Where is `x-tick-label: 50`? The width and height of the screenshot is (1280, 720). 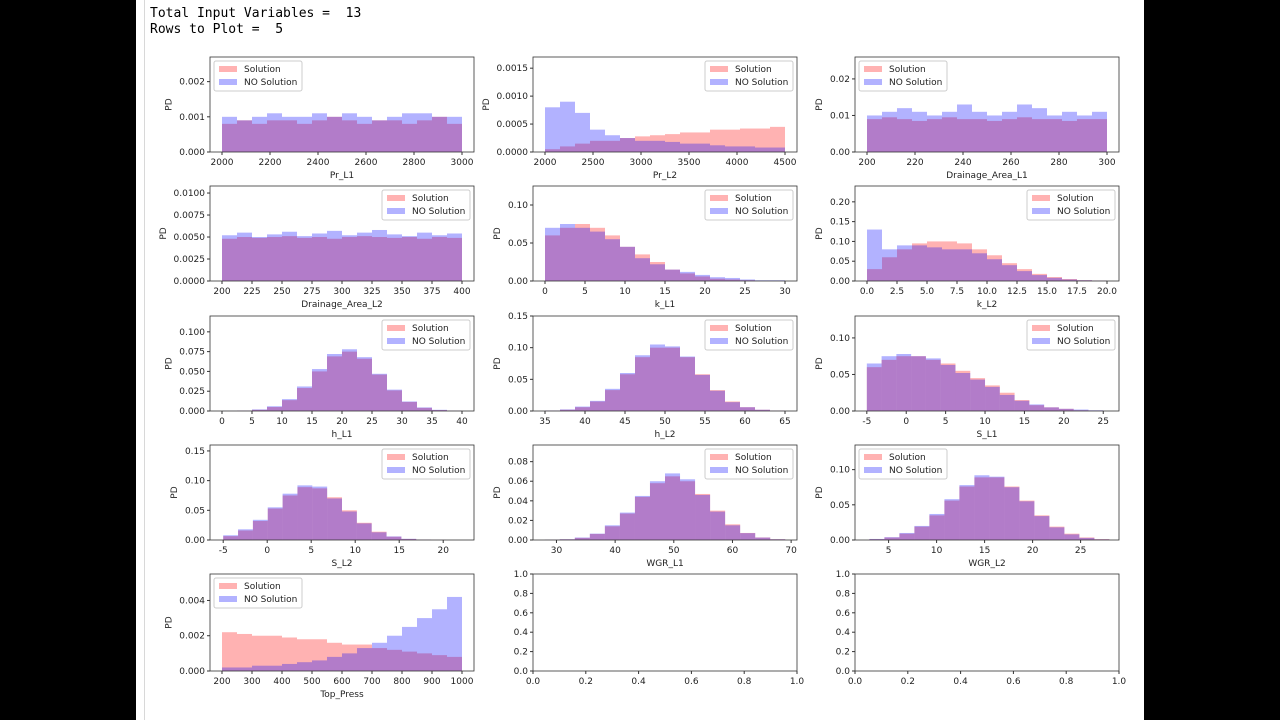 x-tick-label: 50 is located at coordinates (665, 422).